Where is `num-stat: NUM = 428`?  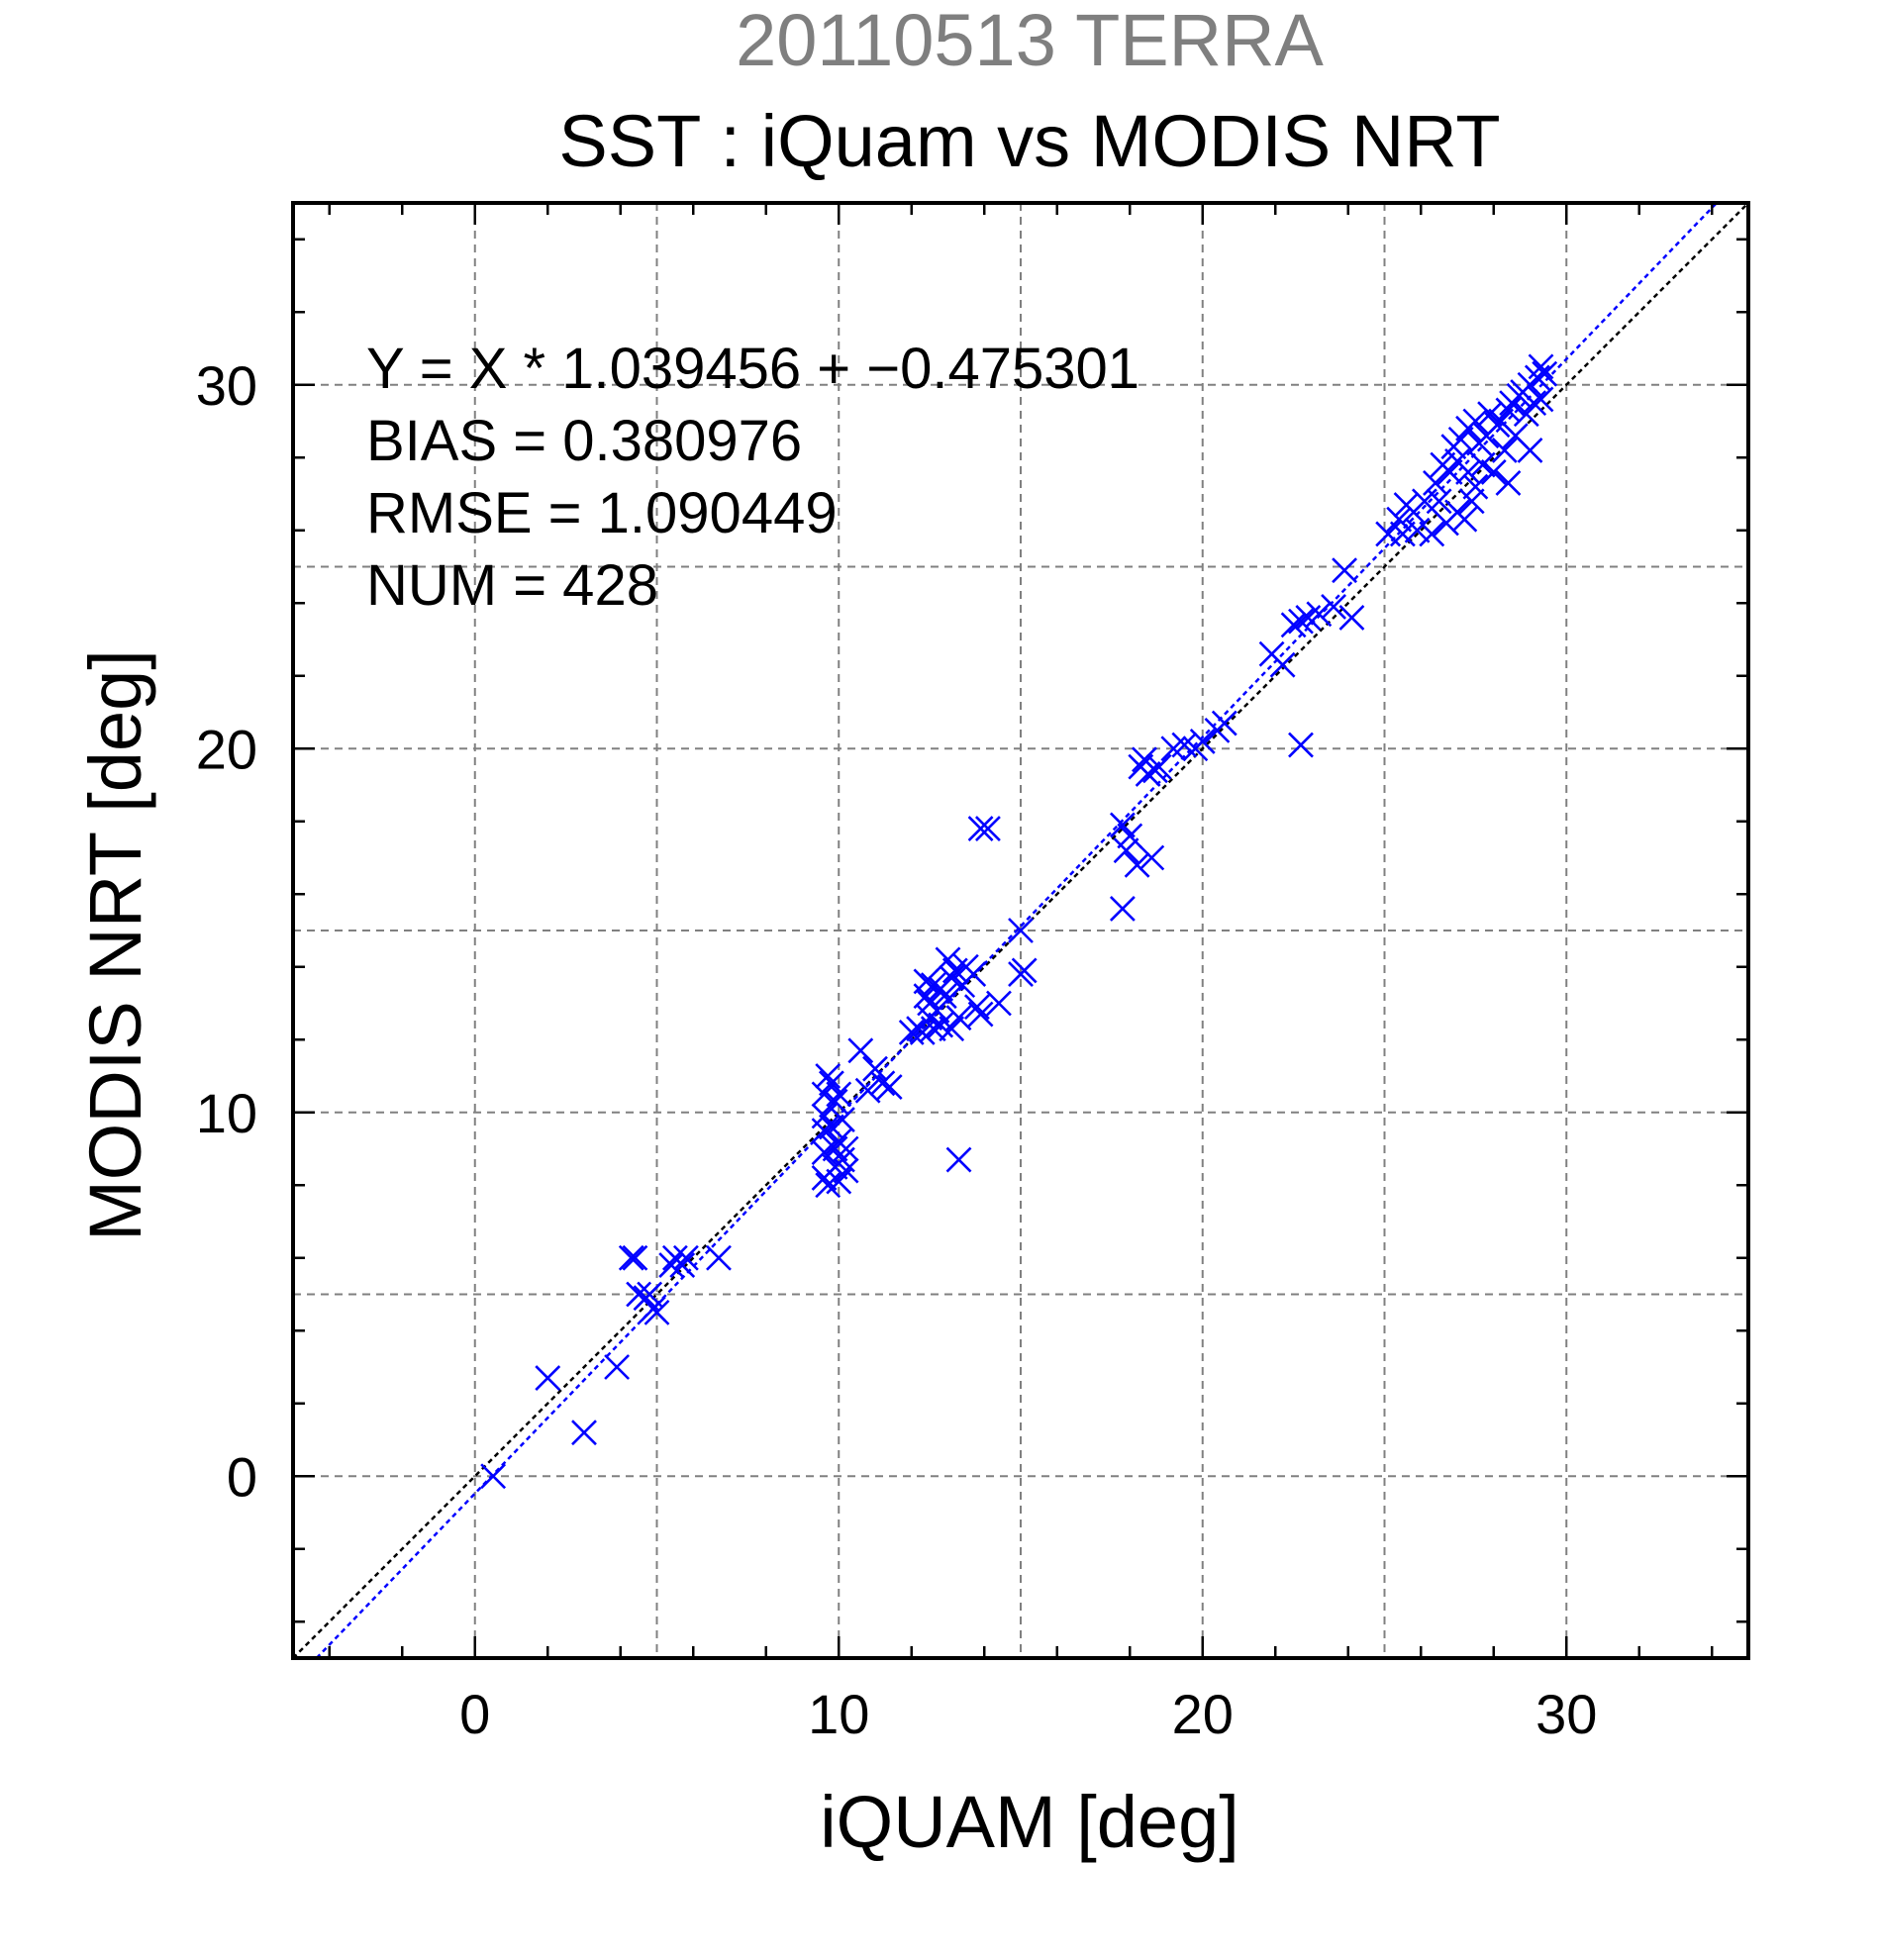
num-stat: NUM = 428 is located at coordinates (512, 585).